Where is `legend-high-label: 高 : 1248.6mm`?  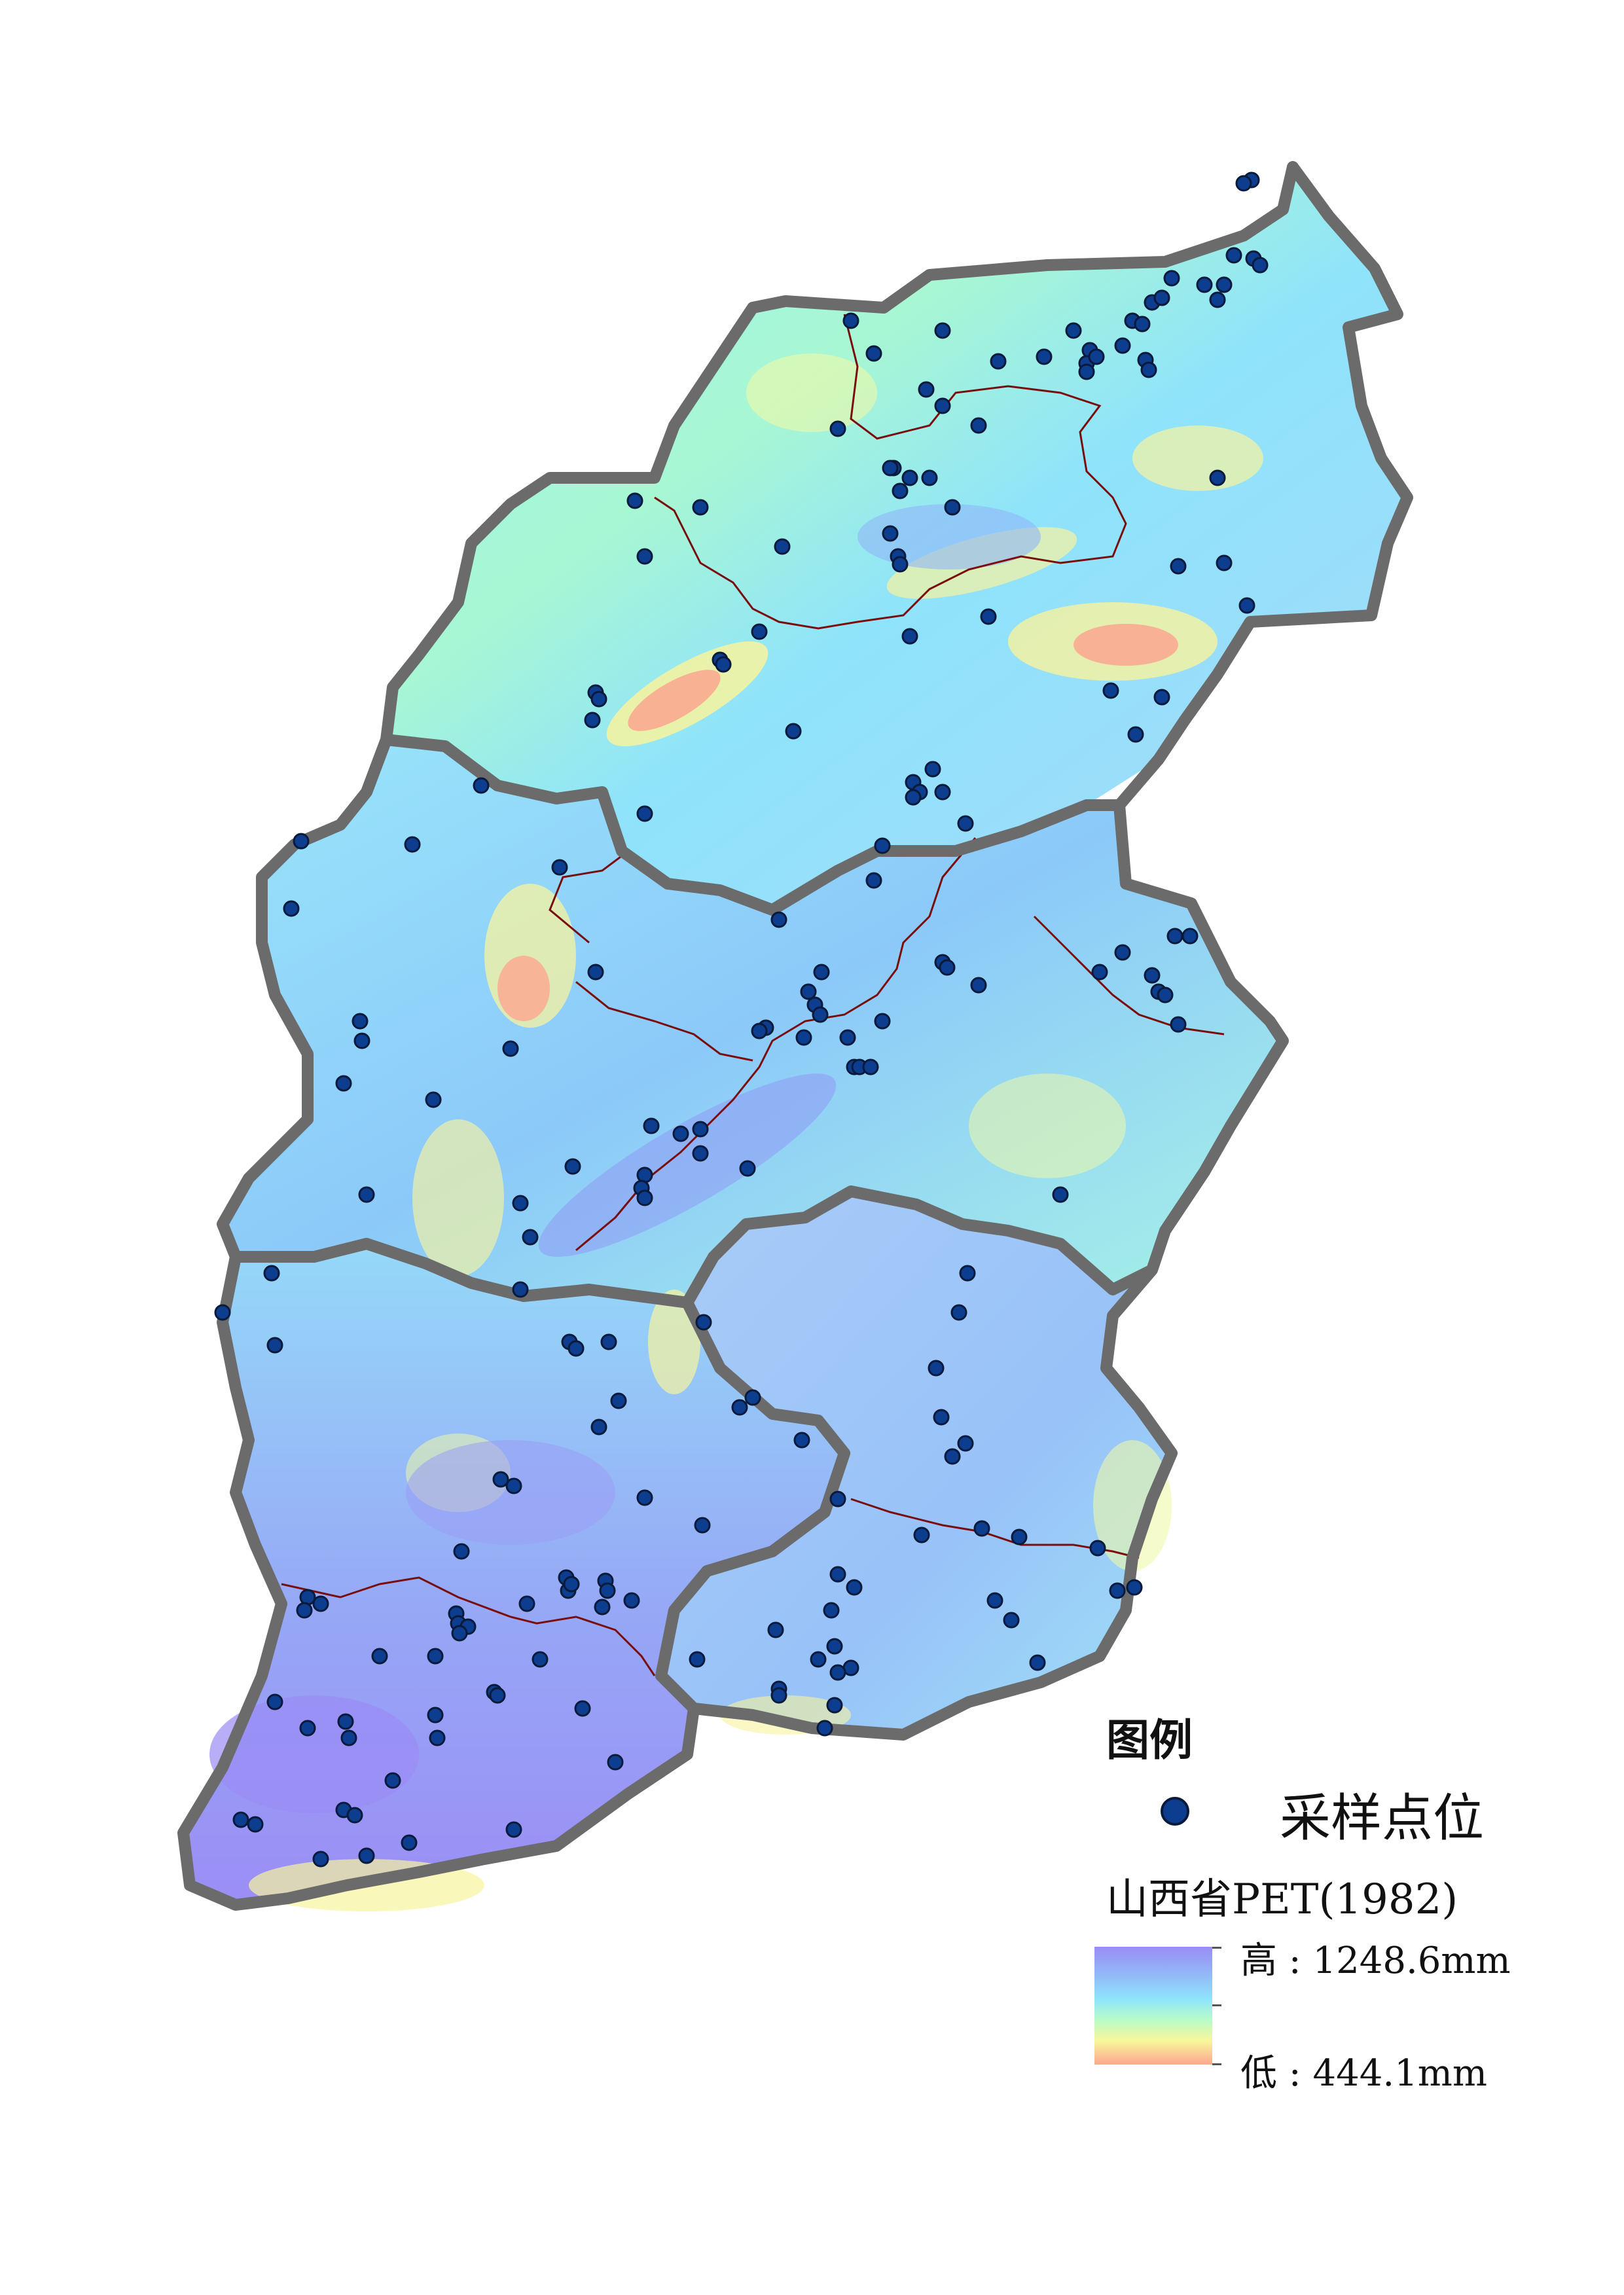 legend-high-label: 高 : 1248.6mm is located at coordinates (1375, 1961).